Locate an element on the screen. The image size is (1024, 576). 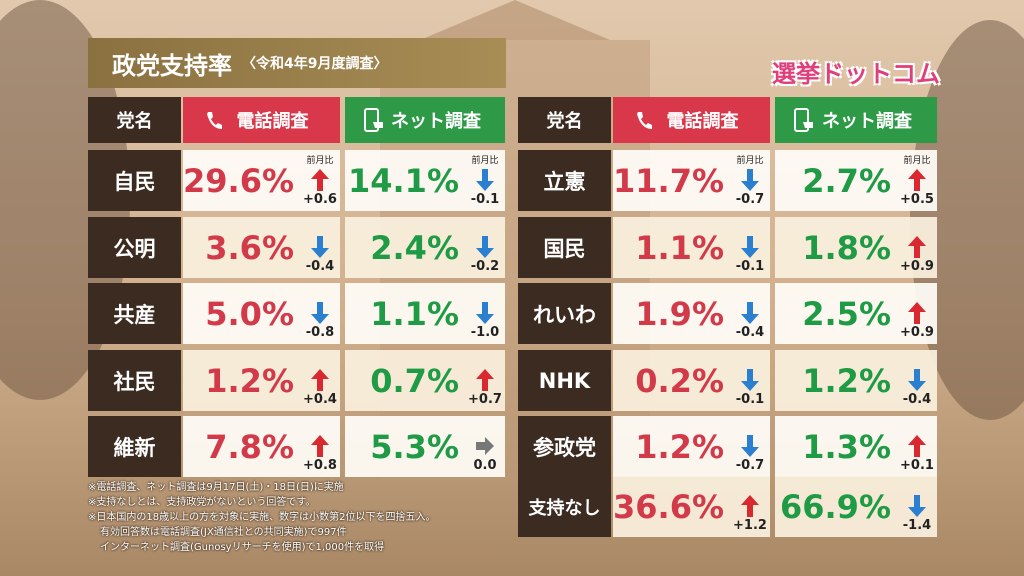
party-name: 共産 is located at coordinates (134, 313).